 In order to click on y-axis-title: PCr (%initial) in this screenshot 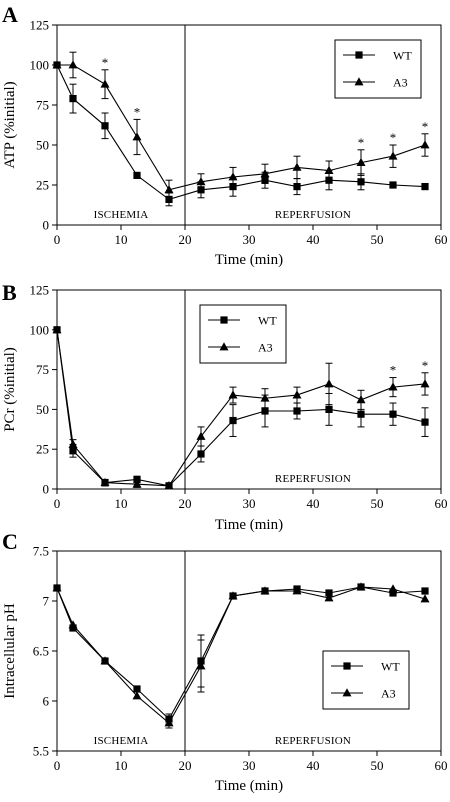, I will do `click(10, 389)`.